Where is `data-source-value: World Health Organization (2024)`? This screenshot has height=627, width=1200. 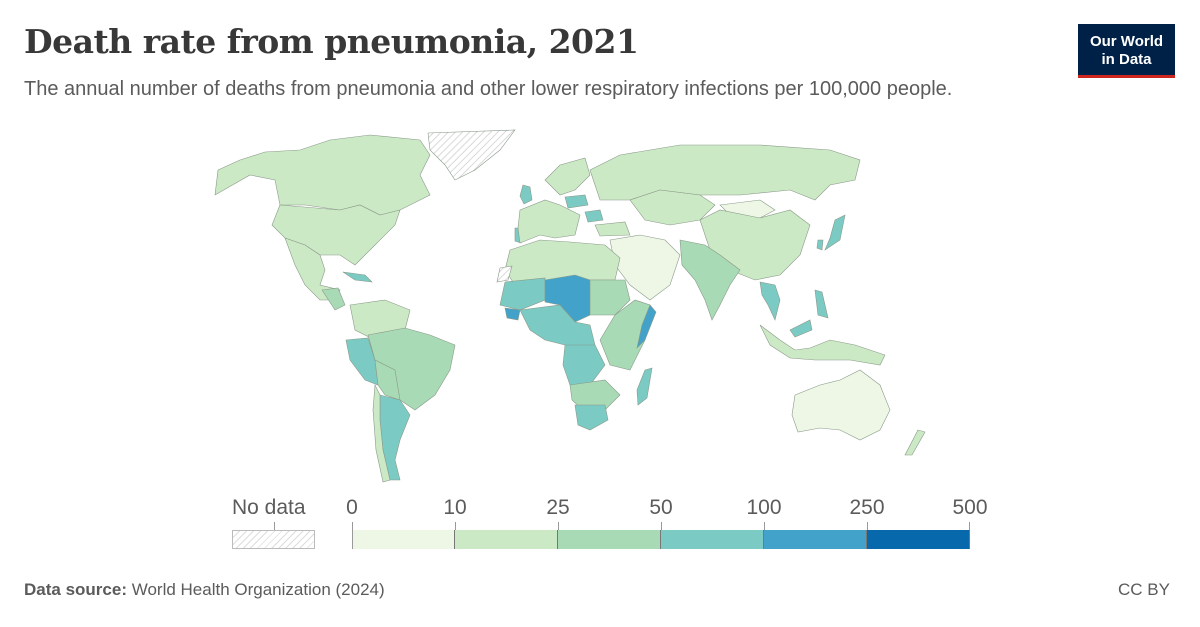
data-source-value: World Health Organization (2024) is located at coordinates (258, 589).